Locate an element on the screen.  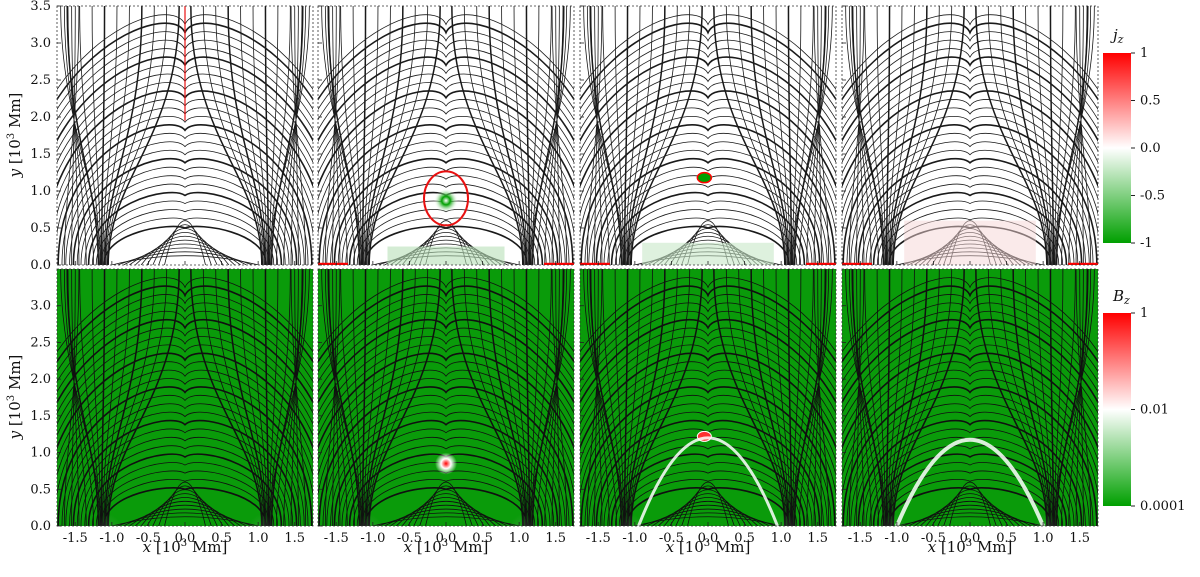
colorbar-bz-label: Bz is located at coordinates (1121, 297).